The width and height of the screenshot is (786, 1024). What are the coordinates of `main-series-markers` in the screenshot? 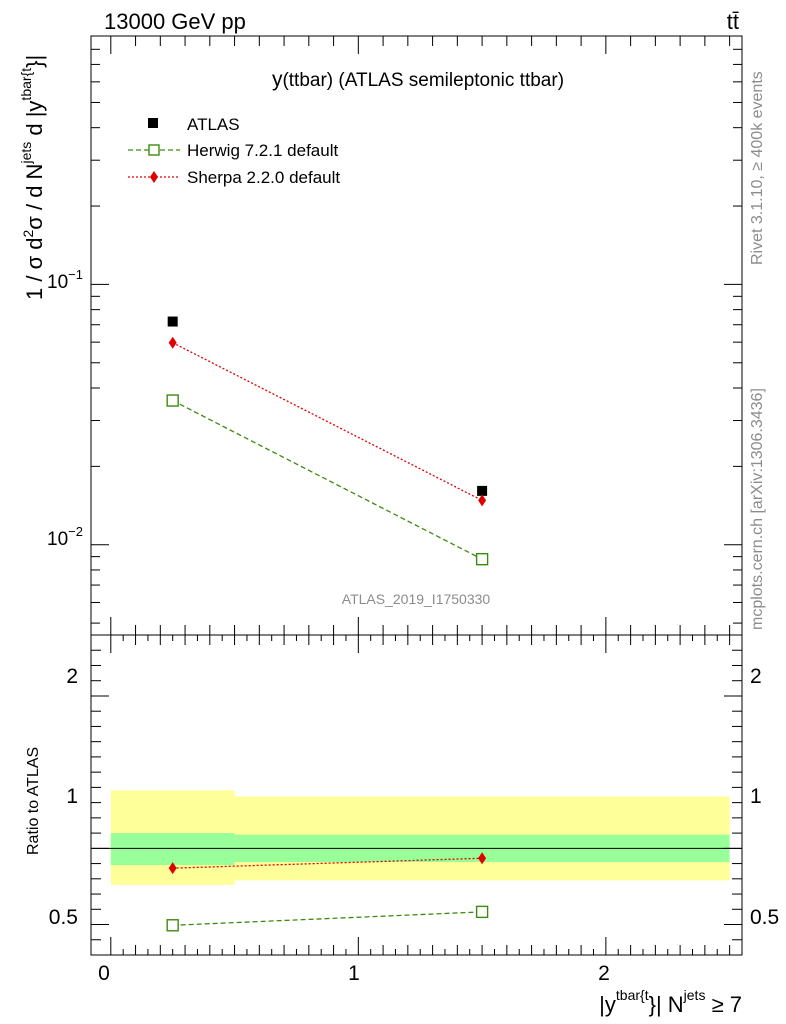 It's located at (327, 441).